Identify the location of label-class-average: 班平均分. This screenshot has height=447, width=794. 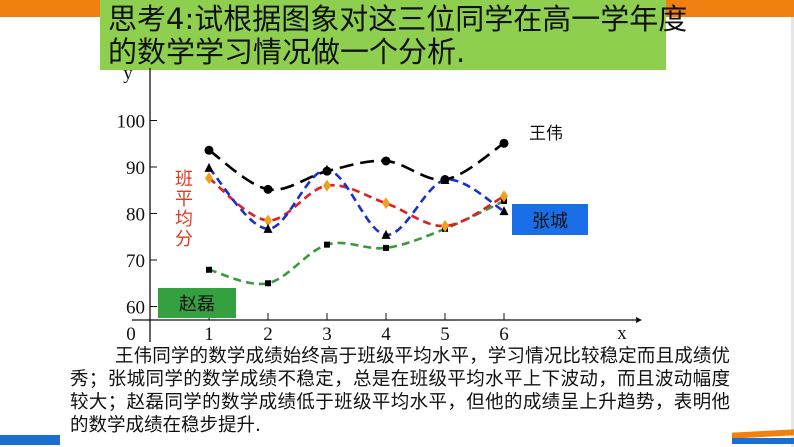
(184, 209).